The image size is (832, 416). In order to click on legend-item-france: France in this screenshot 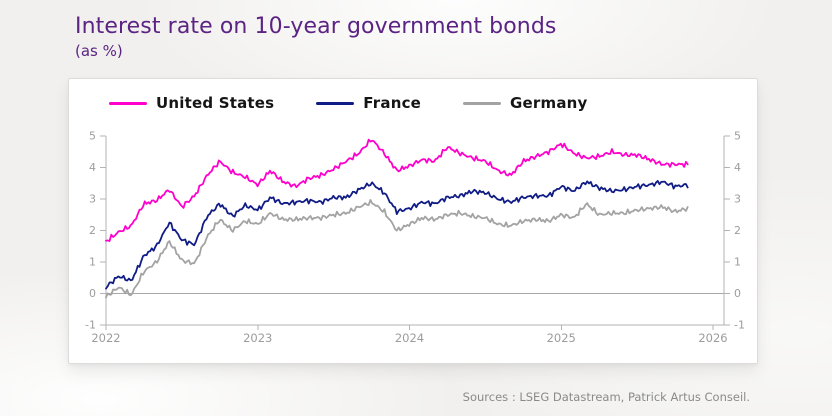, I will do `click(368, 103)`.